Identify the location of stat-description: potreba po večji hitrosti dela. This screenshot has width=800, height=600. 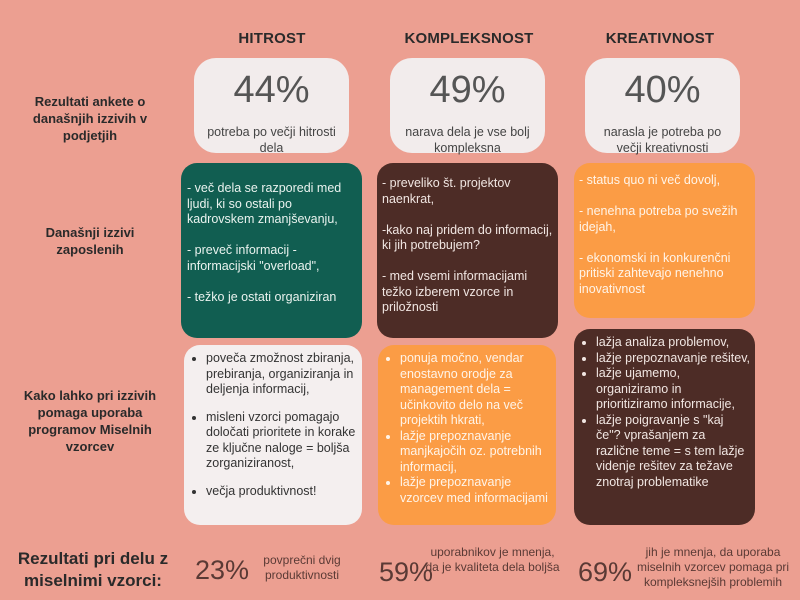
(271, 140).